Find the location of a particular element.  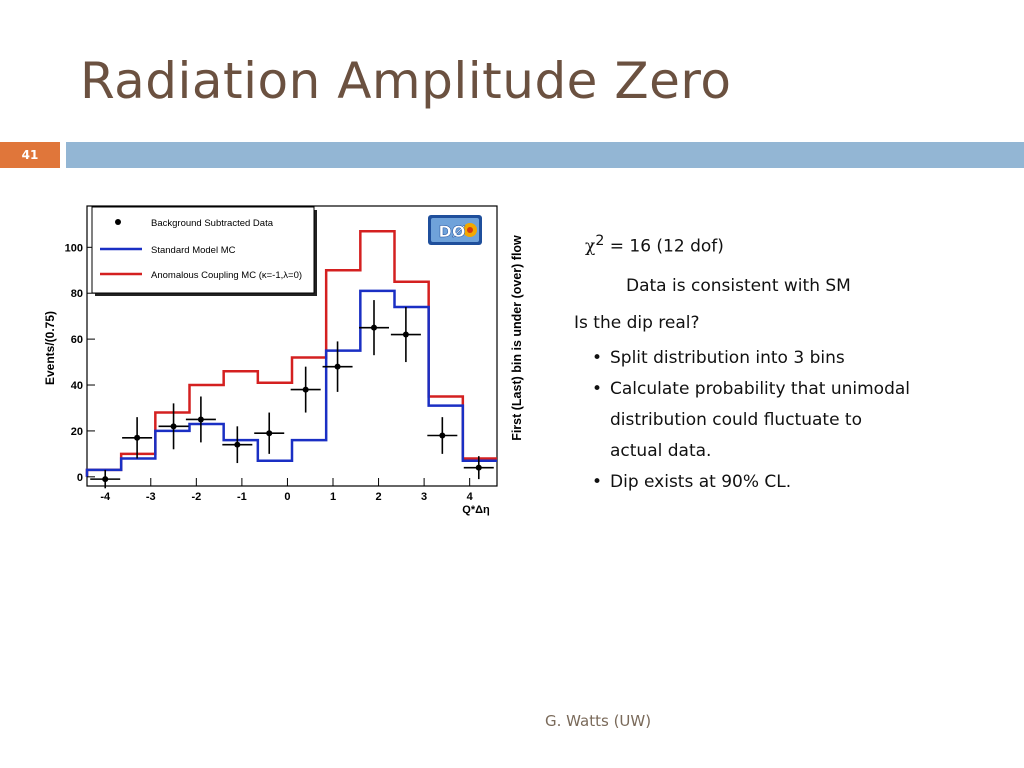

step-histograms is located at coordinates (291, 353).